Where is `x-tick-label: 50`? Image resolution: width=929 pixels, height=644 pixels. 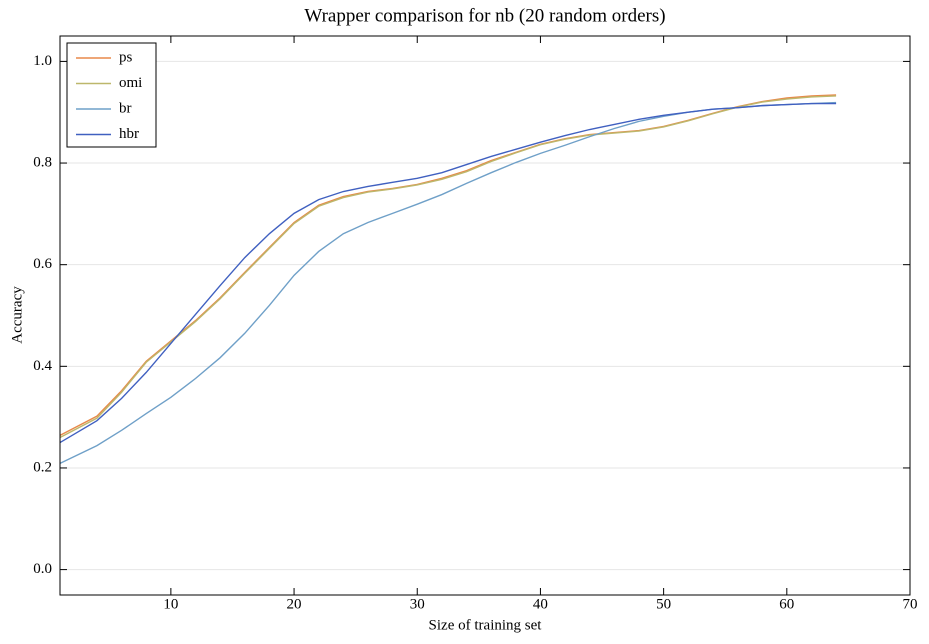
x-tick-label: 50 is located at coordinates (663, 604).